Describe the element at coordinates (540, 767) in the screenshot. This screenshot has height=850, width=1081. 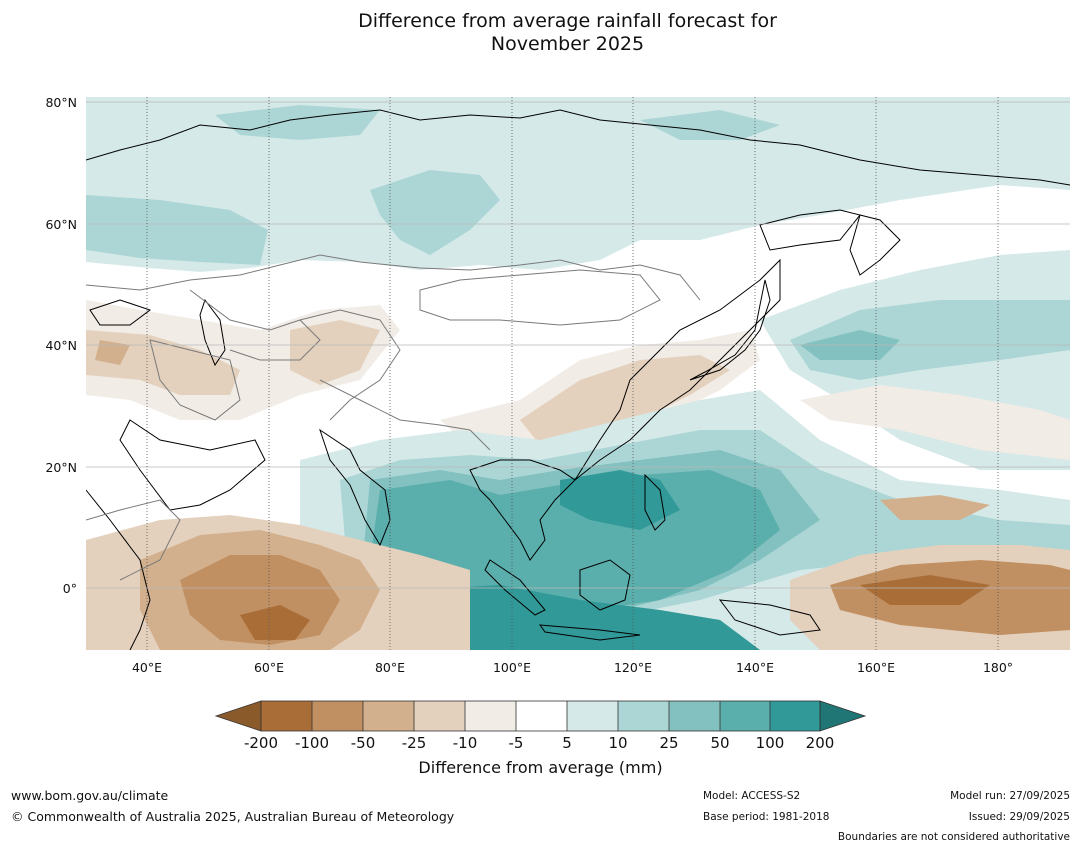
I see `colorbar-title: Difference from average (mm)` at that location.